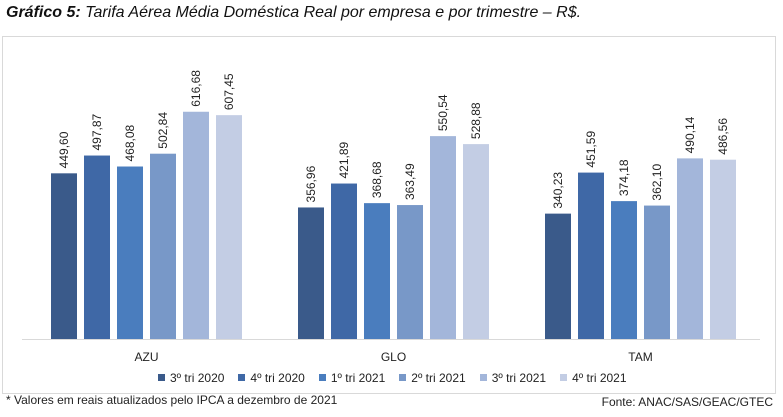  I want to click on data-label: 497,87, so click(97, 132).